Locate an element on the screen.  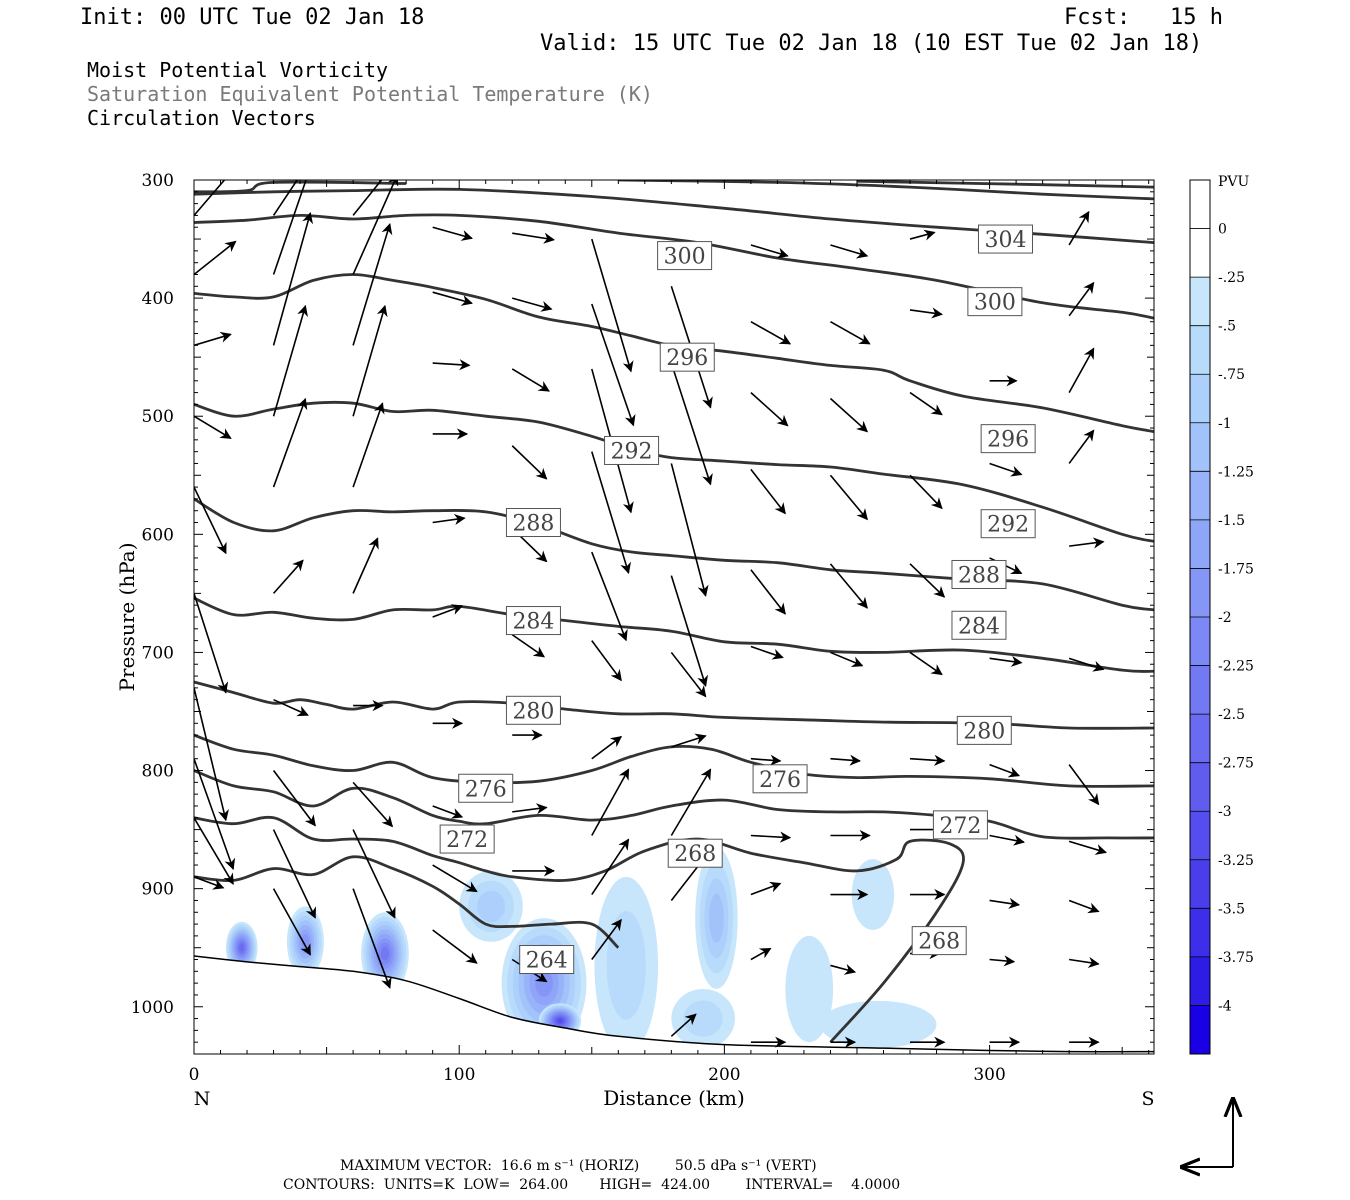
colorbar-tick-label: -1 is located at coordinates (1225, 424).